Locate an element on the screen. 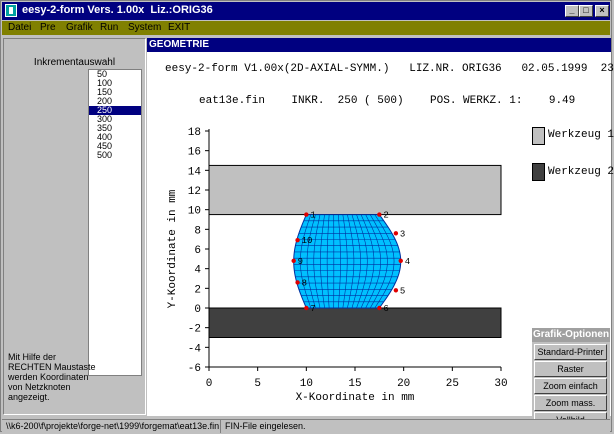 The height and width of the screenshot is (434, 614). menu-pre: Pre is located at coordinates (48, 27).